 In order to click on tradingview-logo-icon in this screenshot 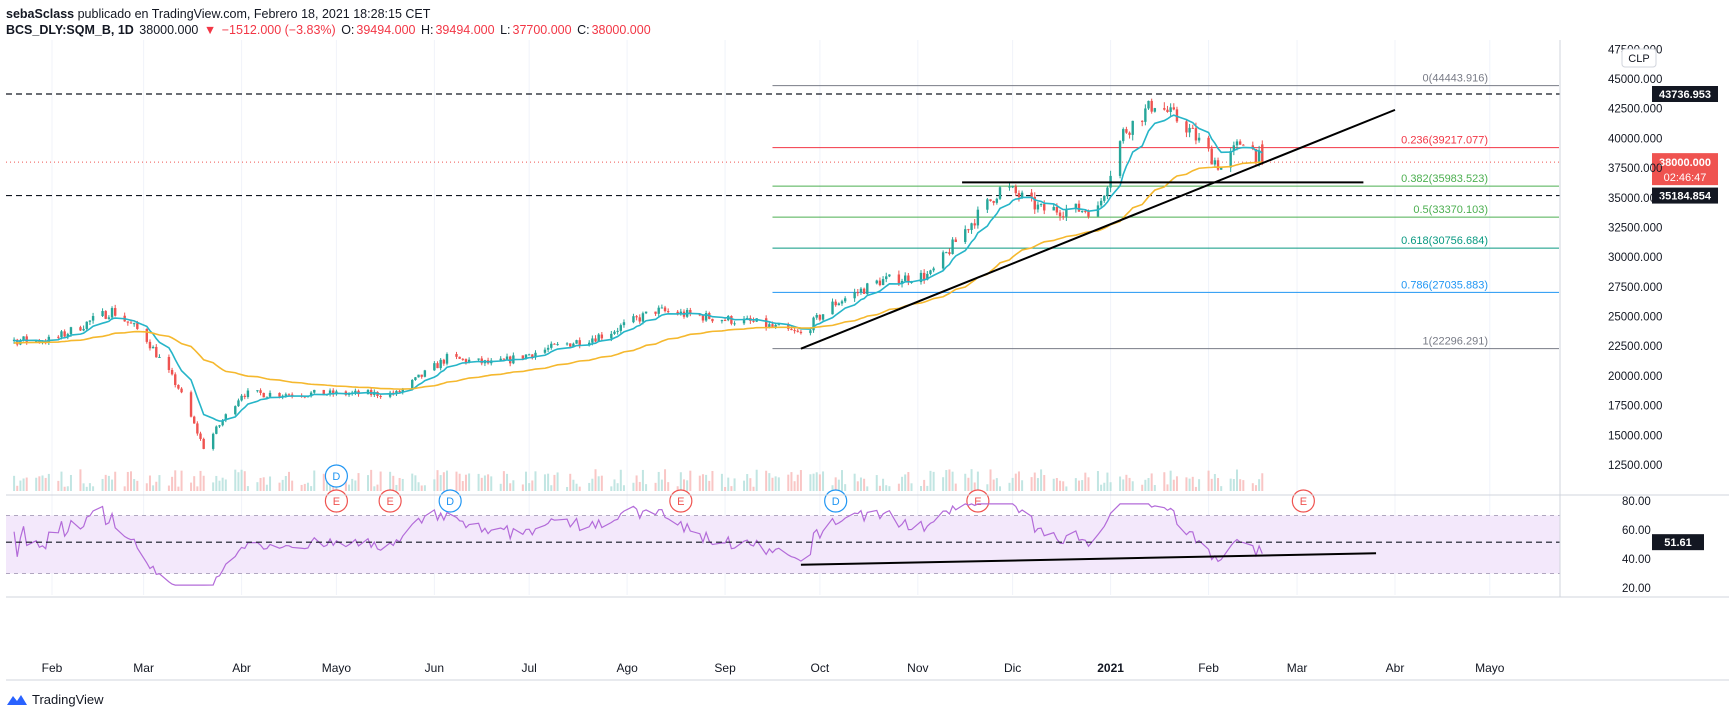, I will do `click(17, 699)`.